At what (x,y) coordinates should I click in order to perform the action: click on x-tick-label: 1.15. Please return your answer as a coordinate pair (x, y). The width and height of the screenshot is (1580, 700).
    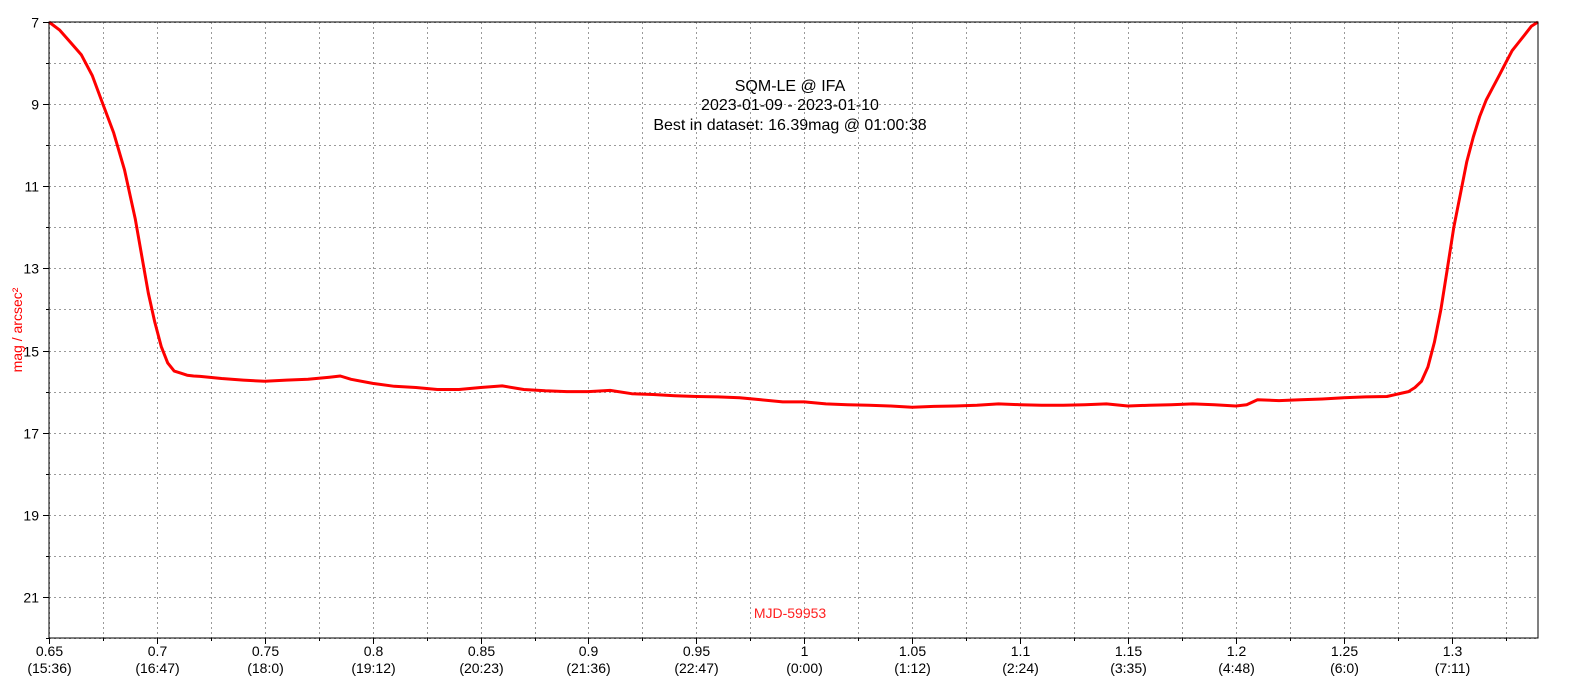
    Looking at the image, I should click on (1128, 651).